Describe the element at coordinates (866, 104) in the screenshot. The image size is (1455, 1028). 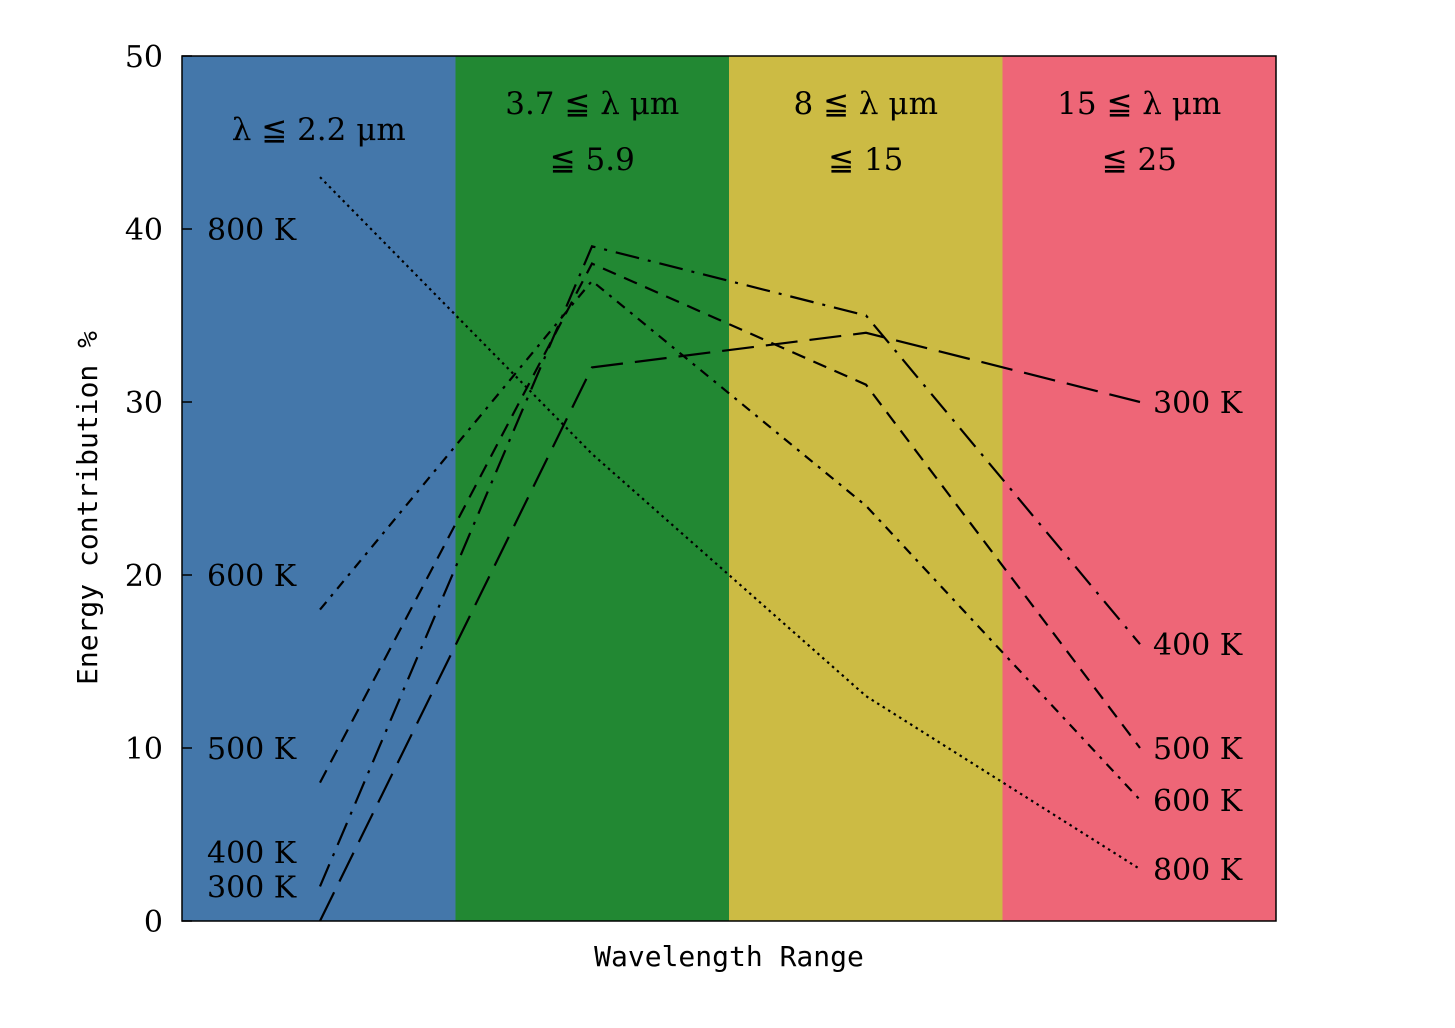
I see `band-3-title-line-1: 8 ≦ λ μm` at that location.